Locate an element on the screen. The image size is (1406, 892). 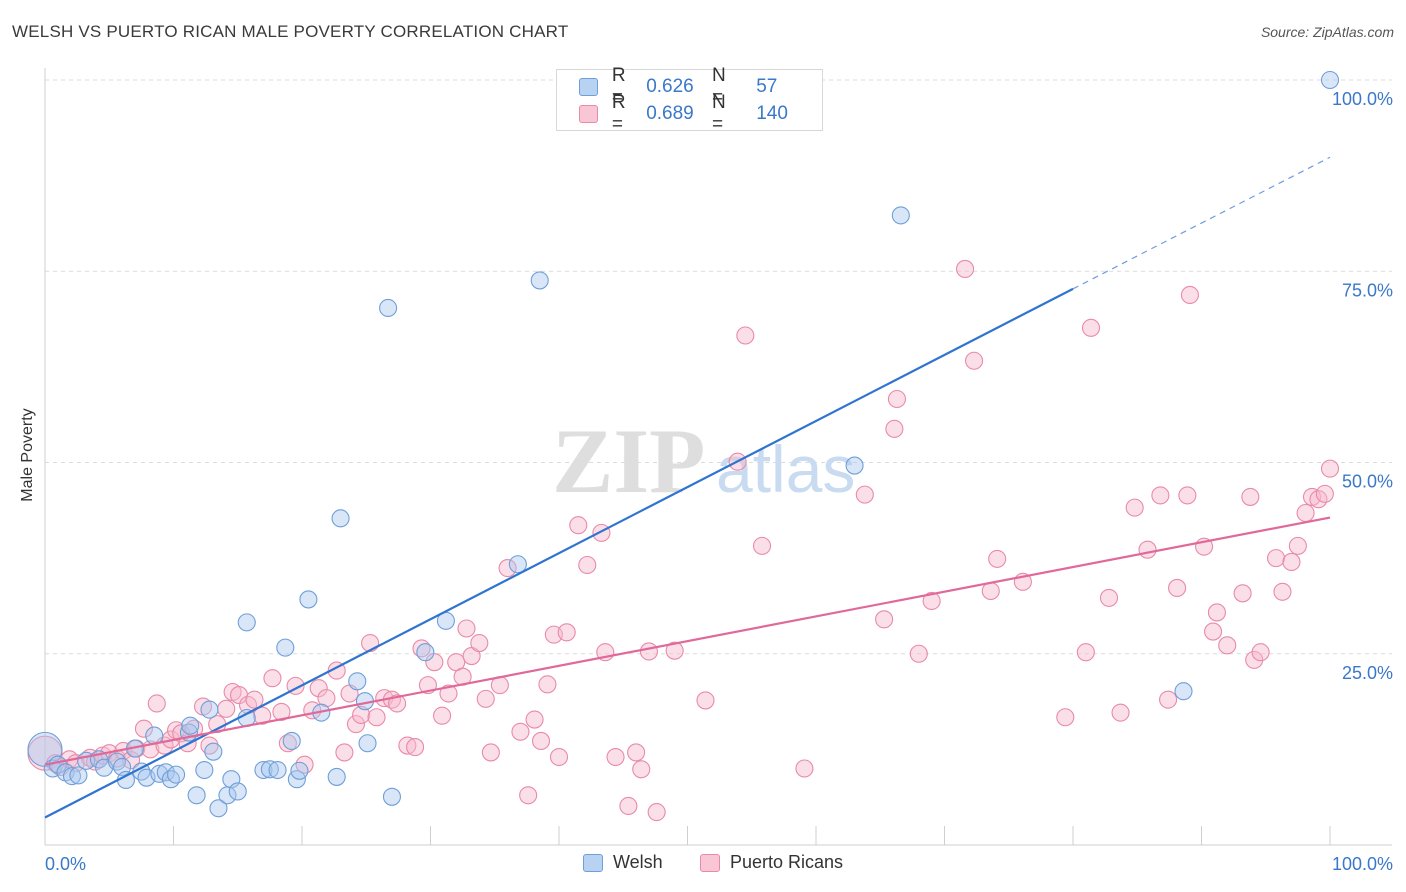
legend-puerto-r-value: 0.689 is located at coordinates (670, 113).